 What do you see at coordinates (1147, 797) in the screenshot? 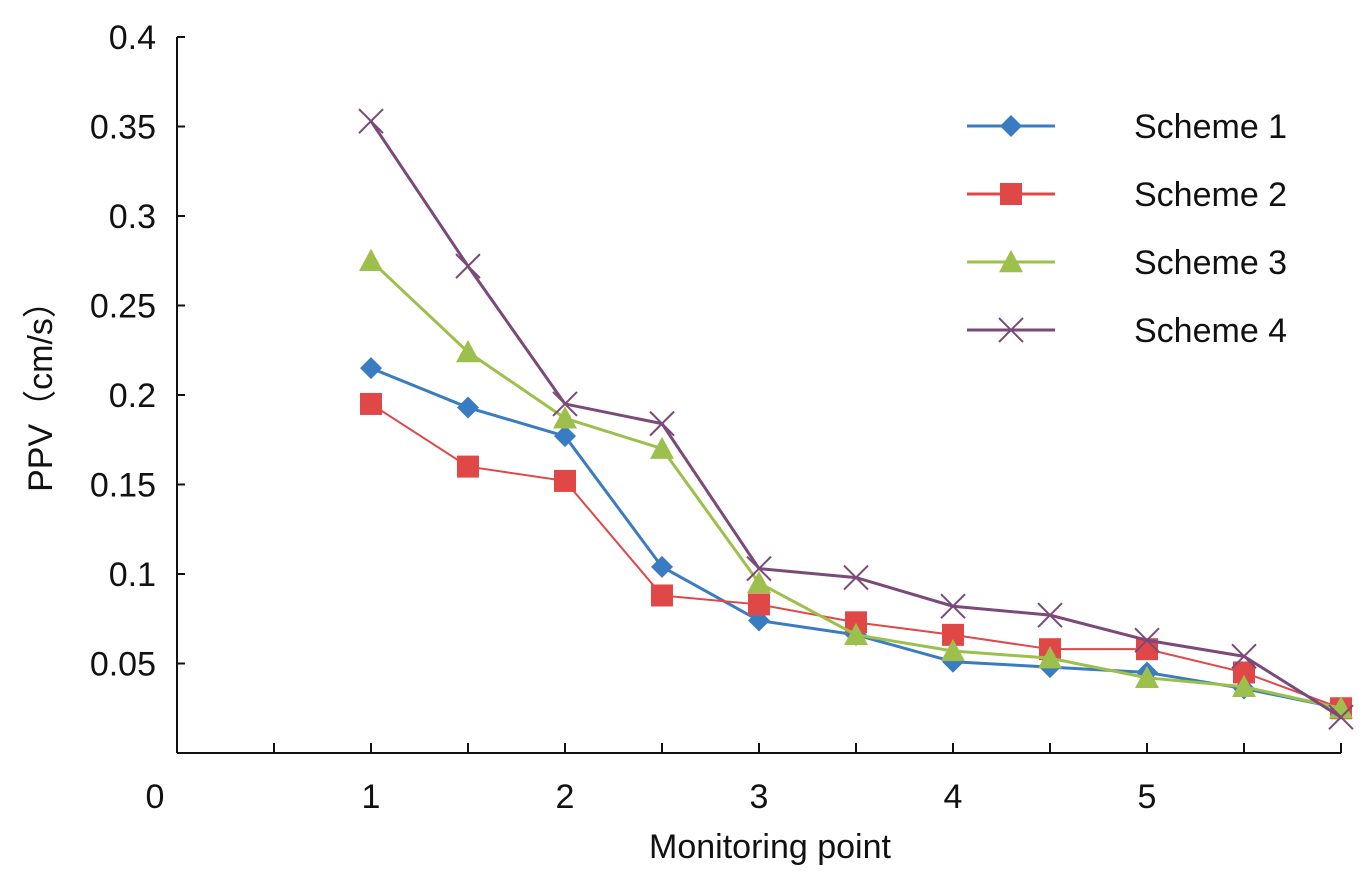
I see `x-tick-label: 5` at bounding box center [1147, 797].